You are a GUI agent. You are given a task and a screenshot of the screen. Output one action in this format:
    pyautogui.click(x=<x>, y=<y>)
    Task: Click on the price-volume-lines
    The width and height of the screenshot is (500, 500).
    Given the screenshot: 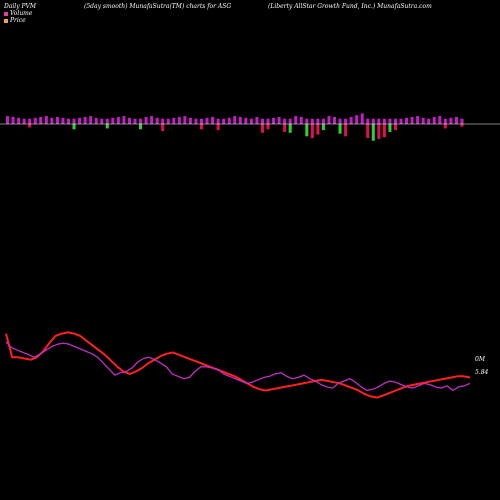 What is the action you would take?
    pyautogui.click(x=238, y=365)
    